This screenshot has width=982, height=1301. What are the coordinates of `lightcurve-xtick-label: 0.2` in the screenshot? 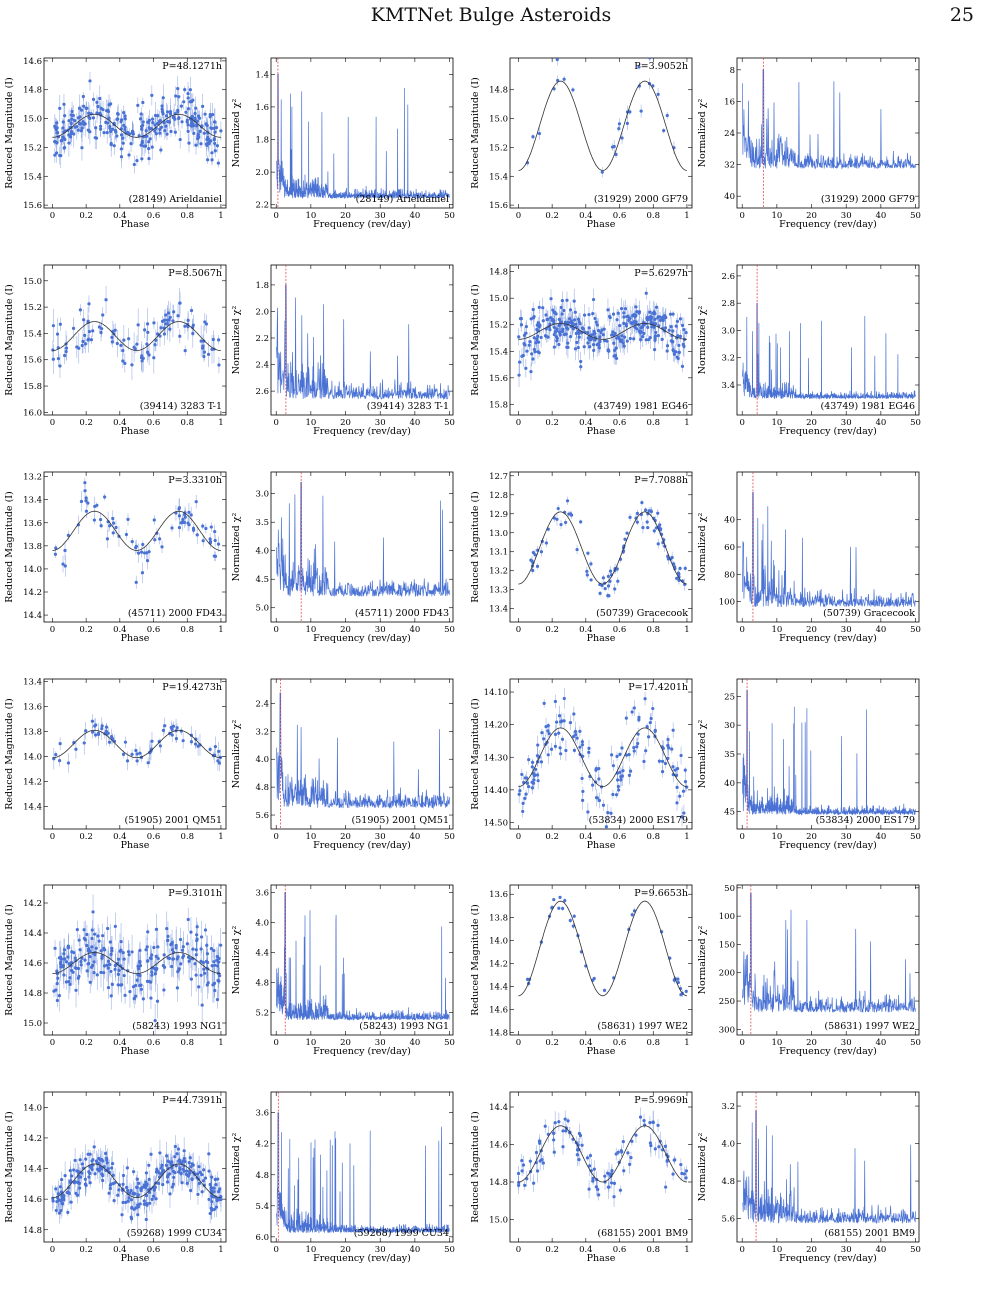 It's located at (86, 630).